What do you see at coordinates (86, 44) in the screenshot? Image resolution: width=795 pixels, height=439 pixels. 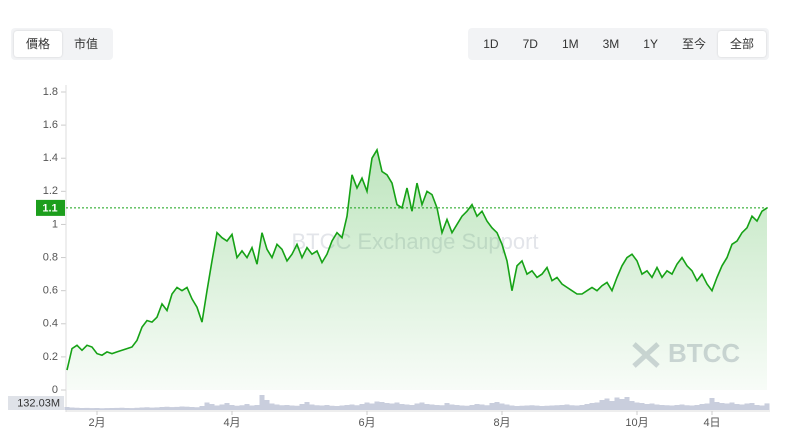 I see `tab: 市值` at bounding box center [86, 44].